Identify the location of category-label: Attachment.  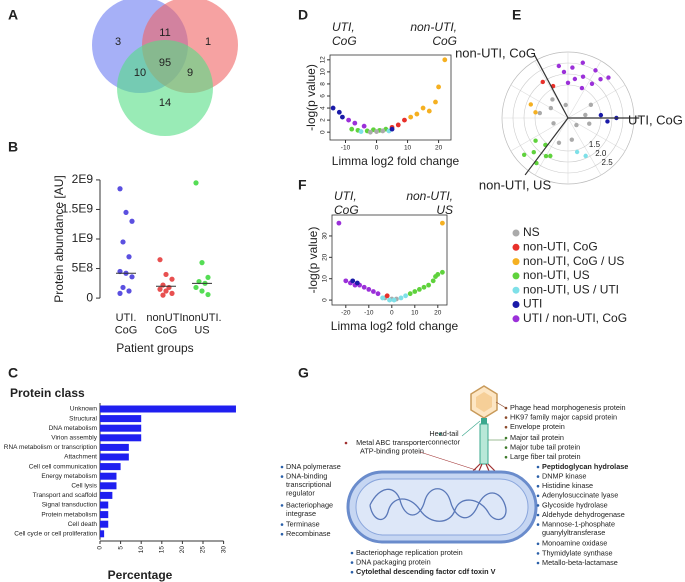
(80, 457).